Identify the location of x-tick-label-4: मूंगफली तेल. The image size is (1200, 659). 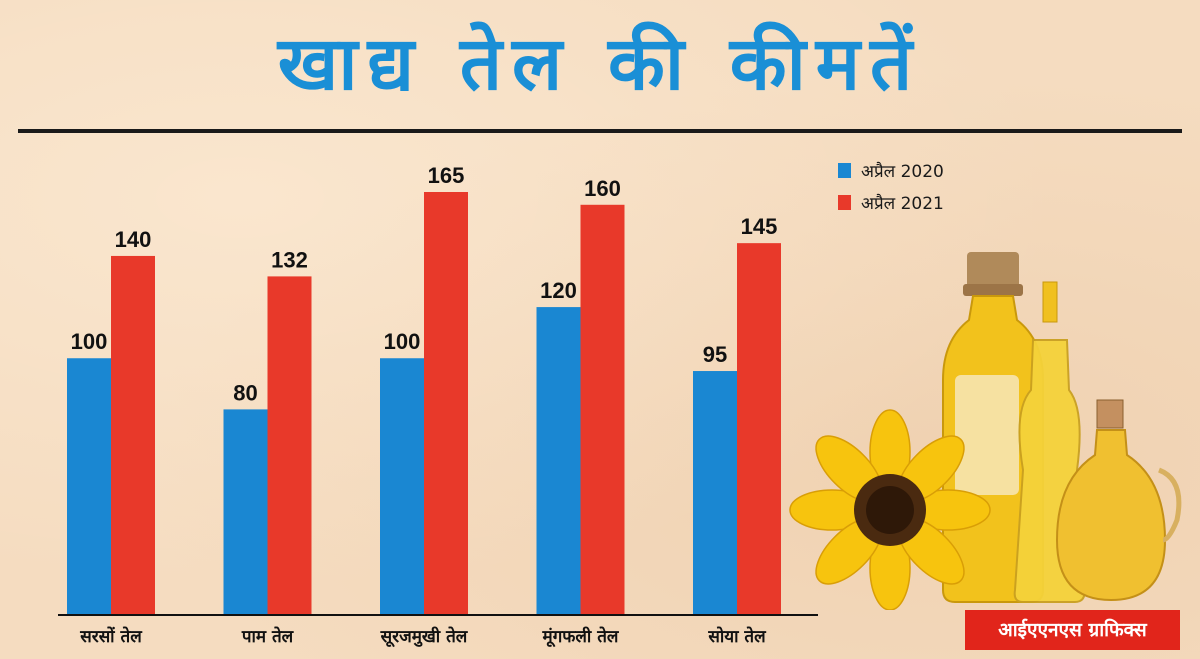
(581, 637).